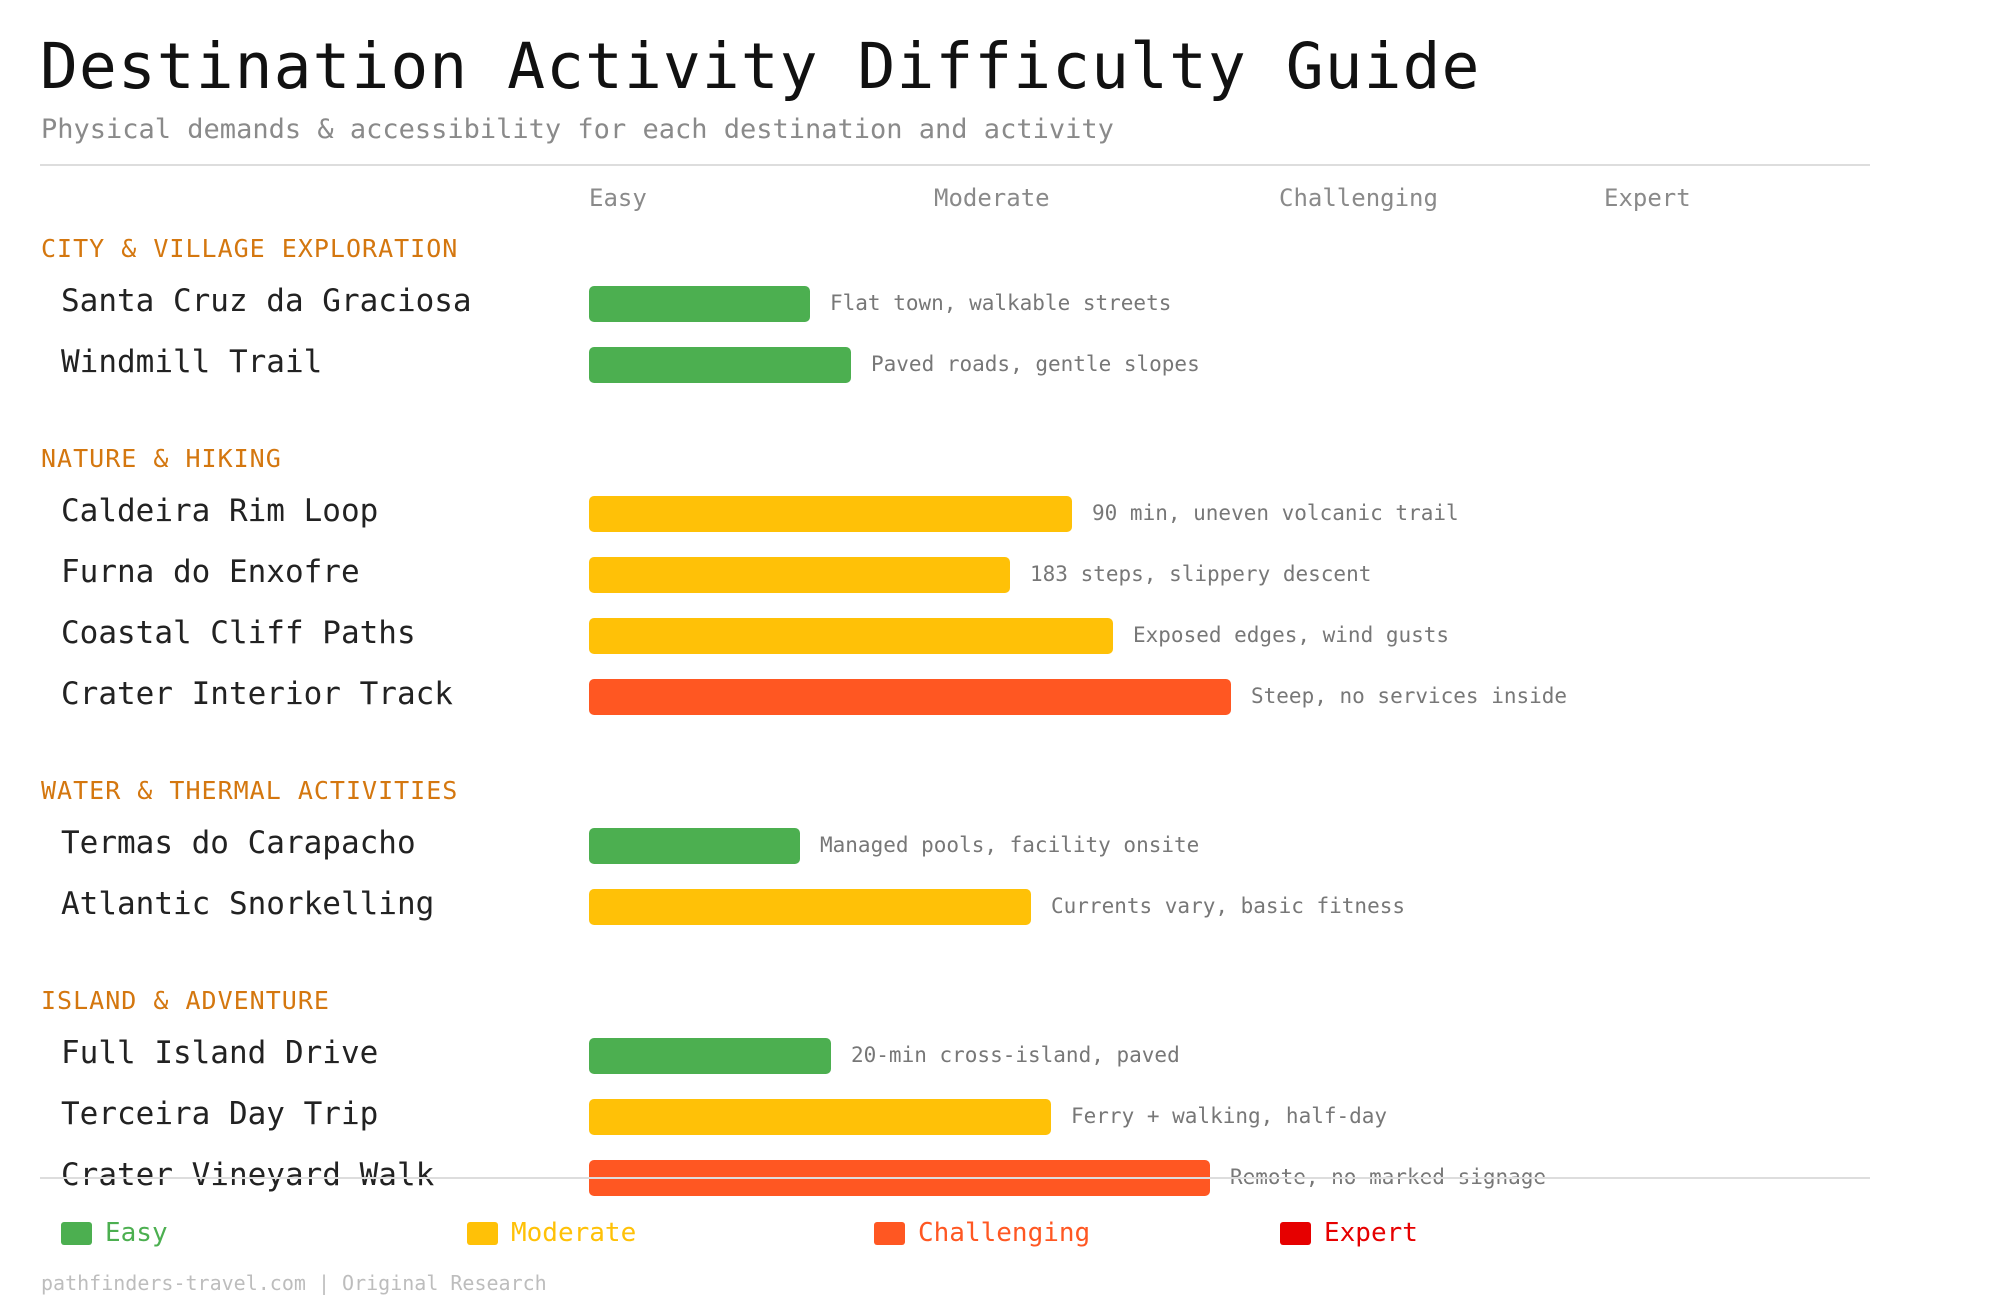 Image resolution: width=2000 pixels, height=1300 pixels. Describe the element at coordinates (257, 694) in the screenshot. I see `activity-label: Crater Interior Track` at that location.